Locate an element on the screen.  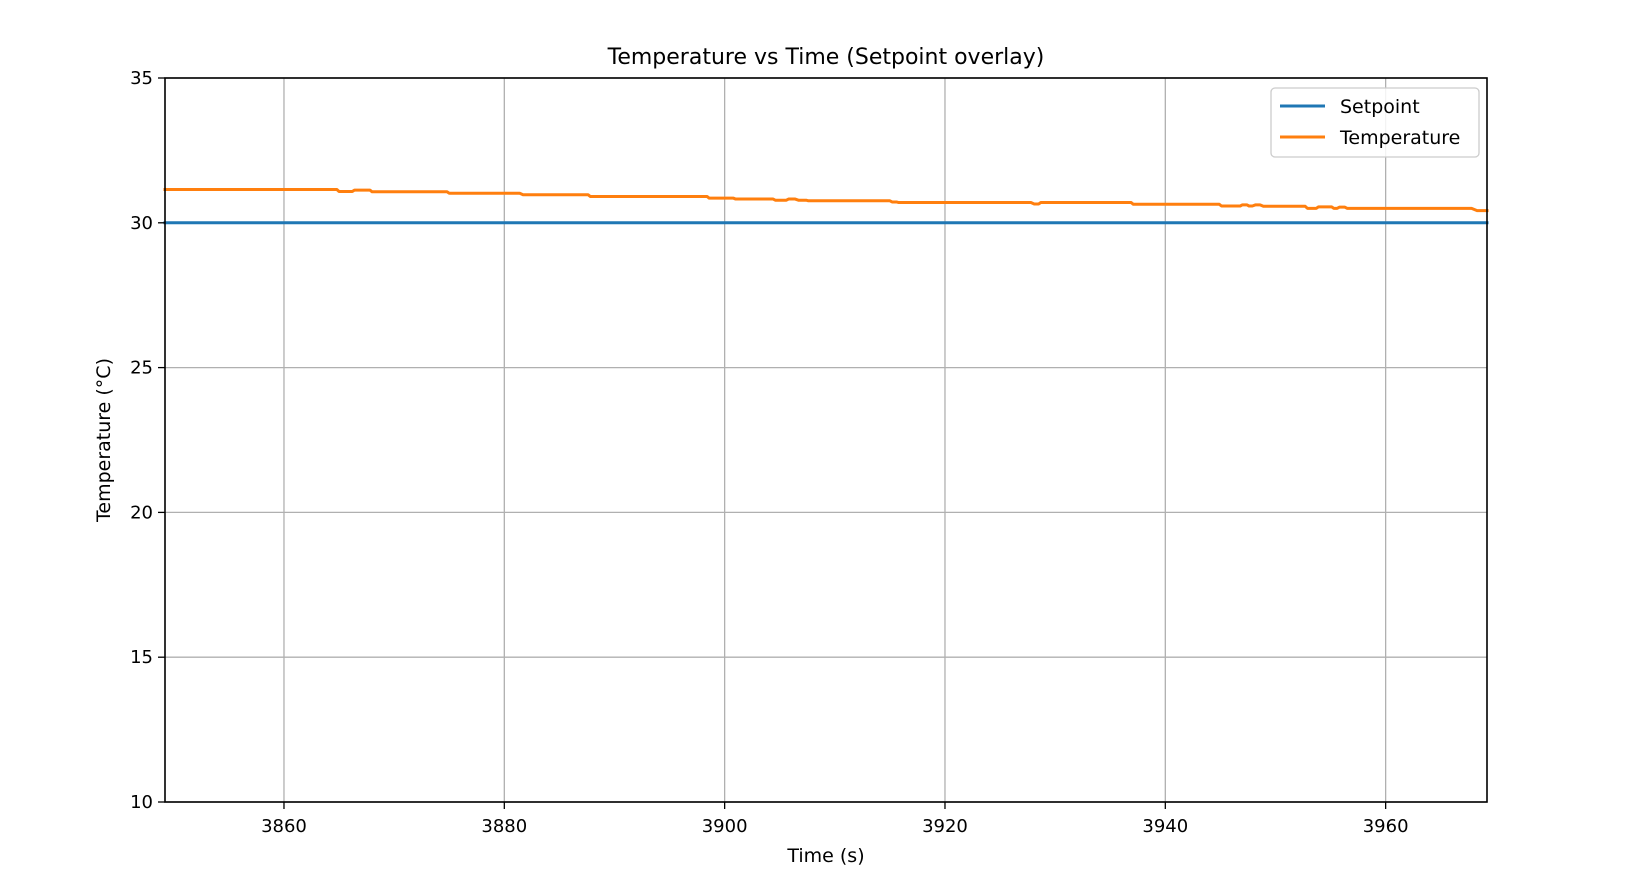
y-tick-label: 25 is located at coordinates (141, 368).